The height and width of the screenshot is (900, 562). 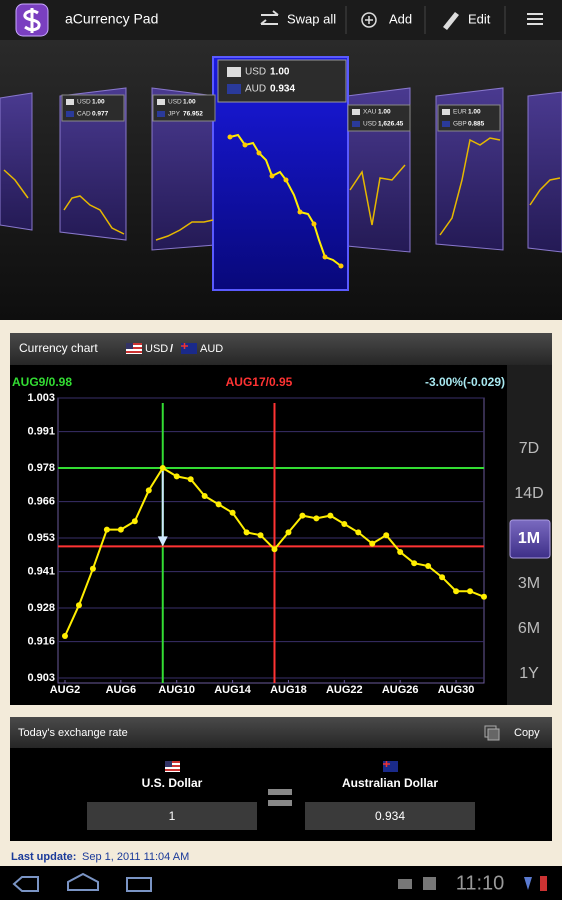 I want to click on range-selected, so click(x=530, y=539).